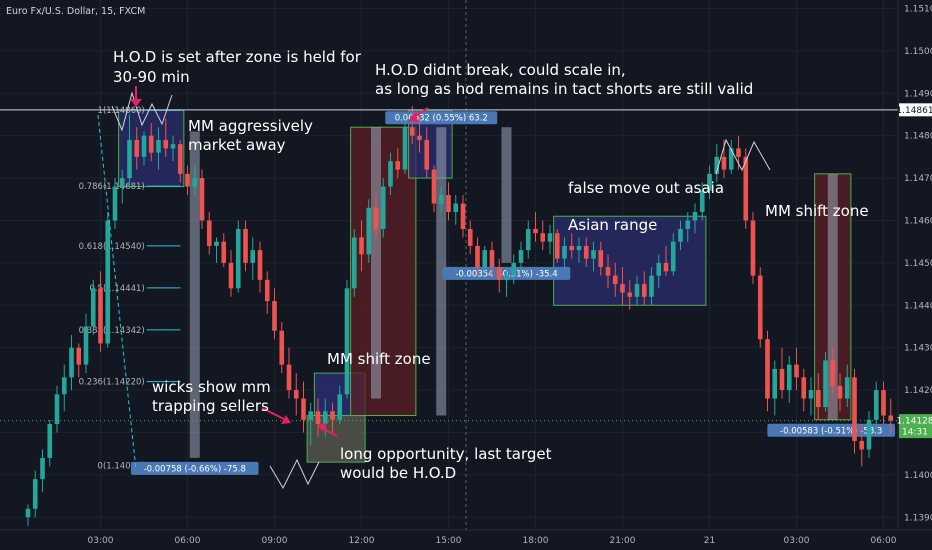 This screenshot has height=550, width=932. I want to click on time-tick-label: 12:00, so click(362, 541).